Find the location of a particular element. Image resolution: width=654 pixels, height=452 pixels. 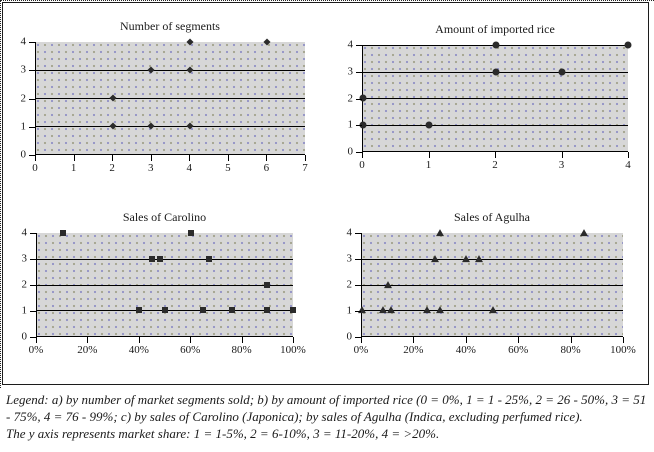

x-tick-label: 2 is located at coordinates (495, 165).